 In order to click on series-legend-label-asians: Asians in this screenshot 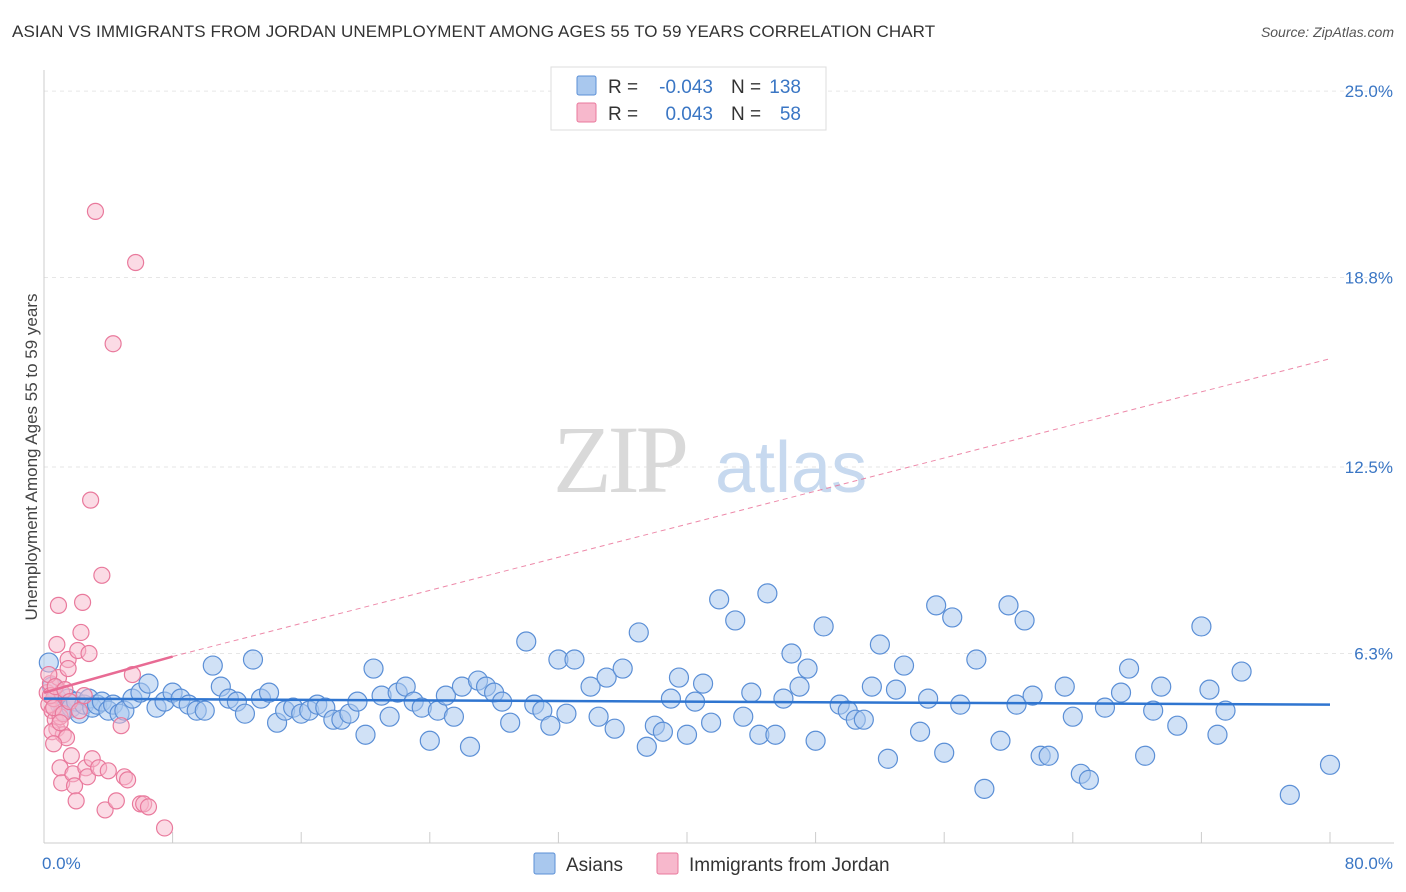, I will do `click(594, 865)`.